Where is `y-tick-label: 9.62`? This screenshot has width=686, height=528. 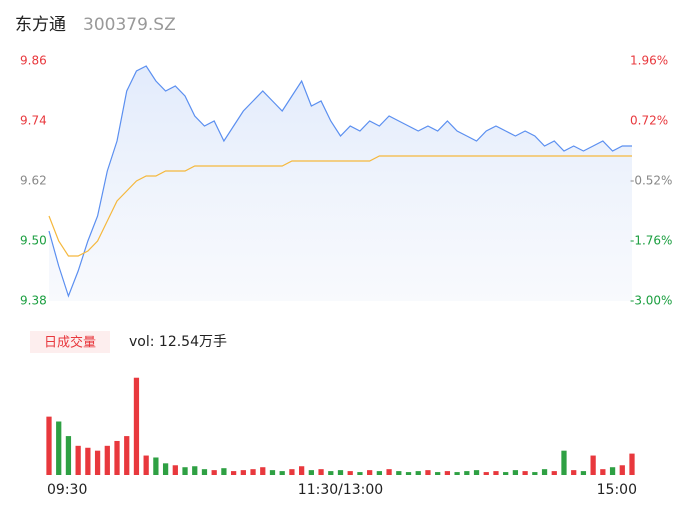
y-tick-label: 9.62 is located at coordinates (33, 181).